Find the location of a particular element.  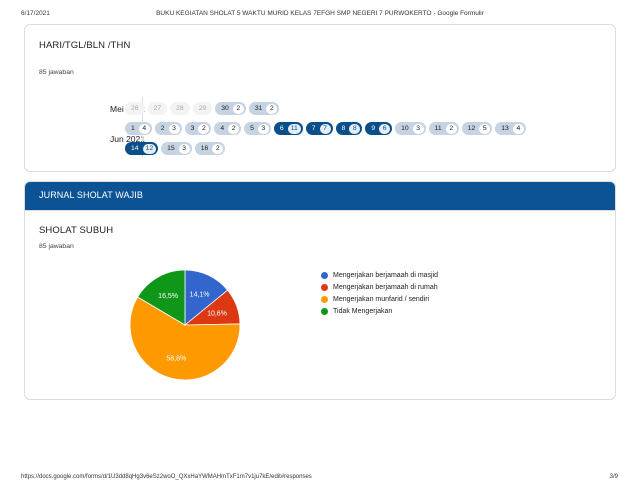

date-chip-day: 27 is located at coordinates (157, 108).